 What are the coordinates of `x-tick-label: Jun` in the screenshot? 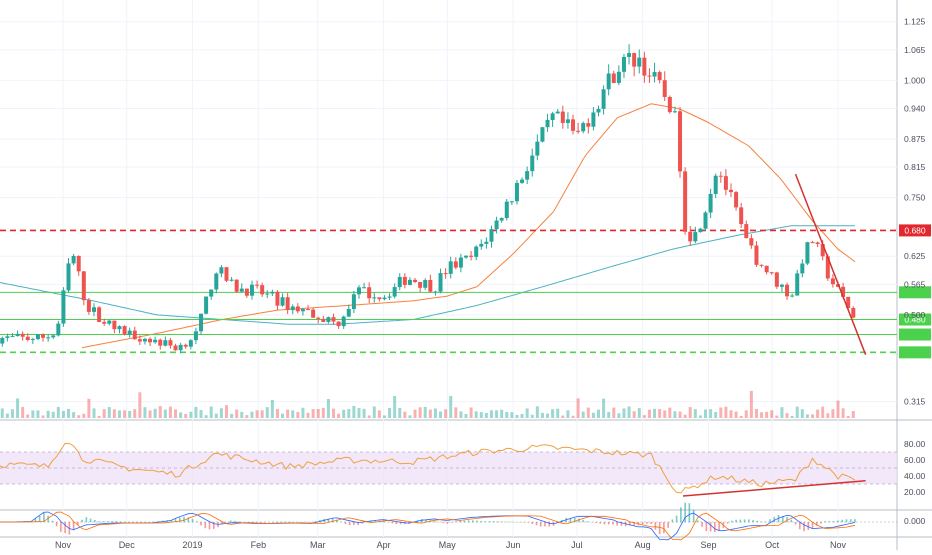 It's located at (513, 545).